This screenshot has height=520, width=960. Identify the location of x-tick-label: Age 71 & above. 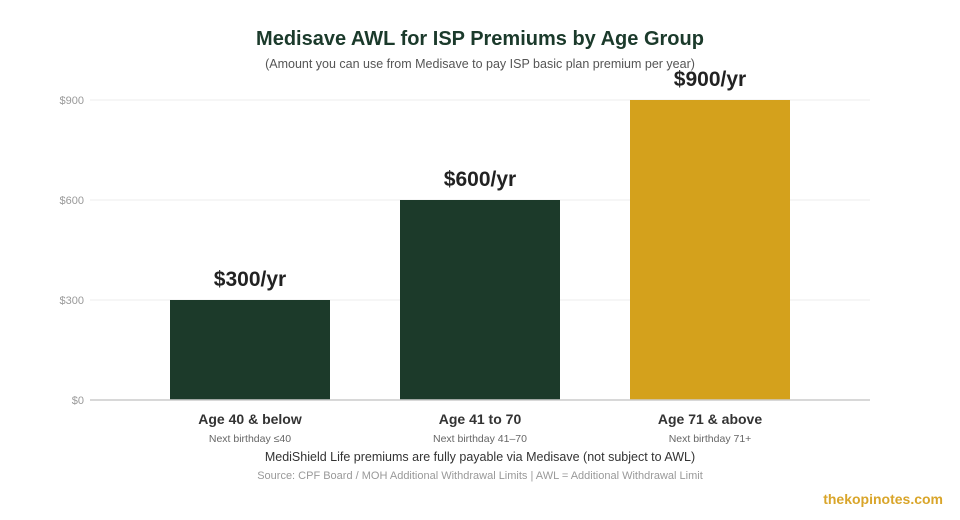
(710, 419).